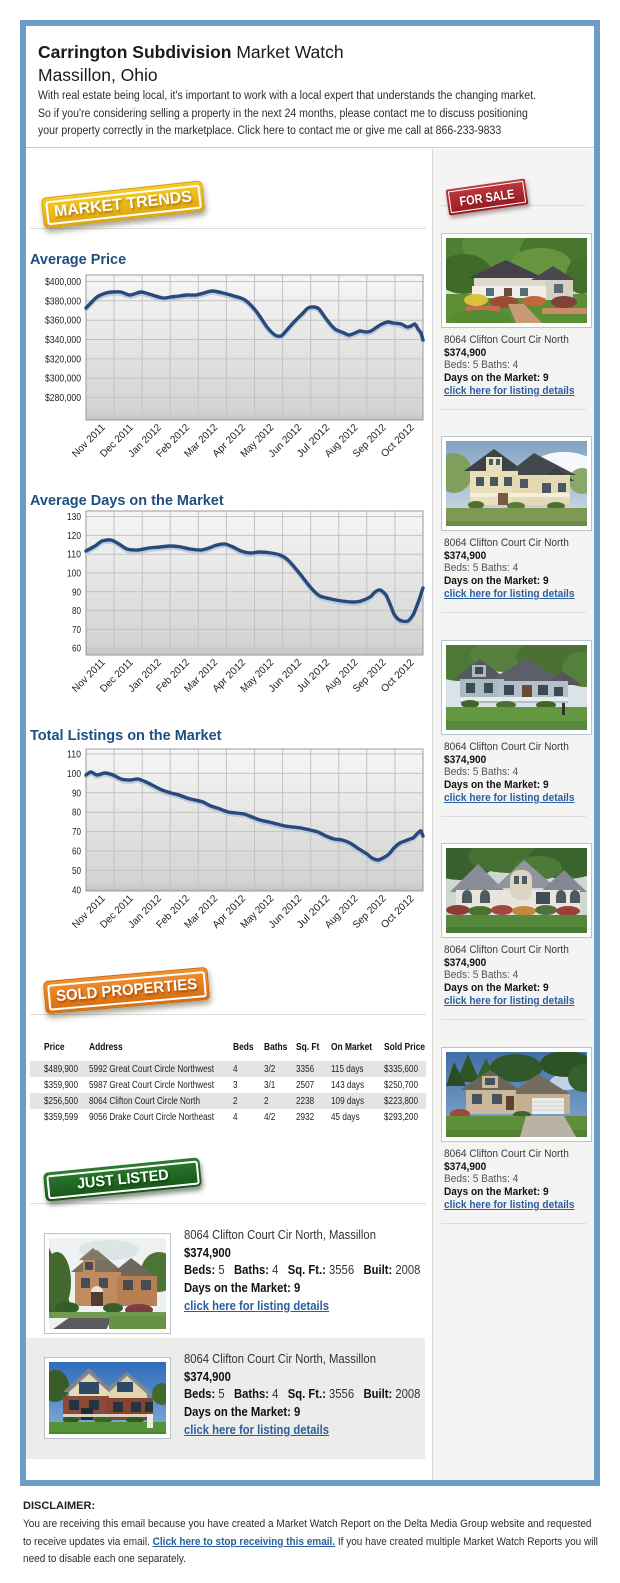  I want to click on svg-text: $340,000, so click(63, 340).